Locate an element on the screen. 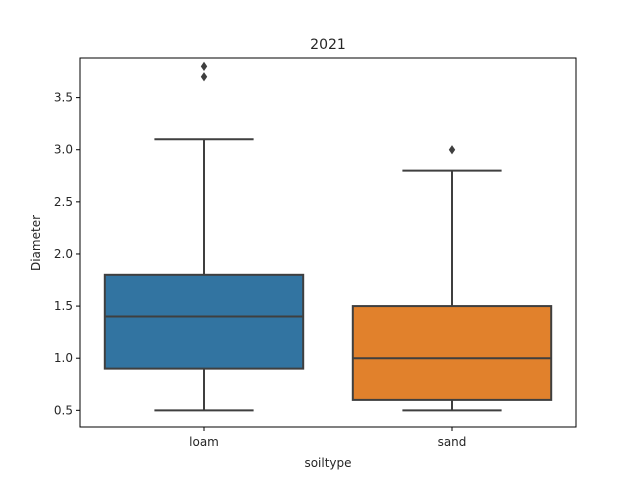  y-tick-label: 1.5 is located at coordinates (63, 306).